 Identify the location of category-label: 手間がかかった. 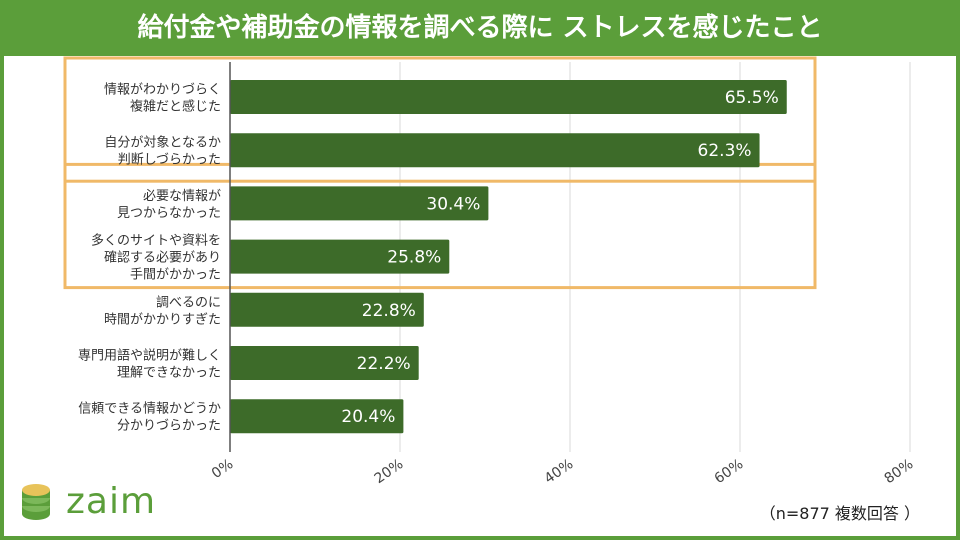
(175, 275).